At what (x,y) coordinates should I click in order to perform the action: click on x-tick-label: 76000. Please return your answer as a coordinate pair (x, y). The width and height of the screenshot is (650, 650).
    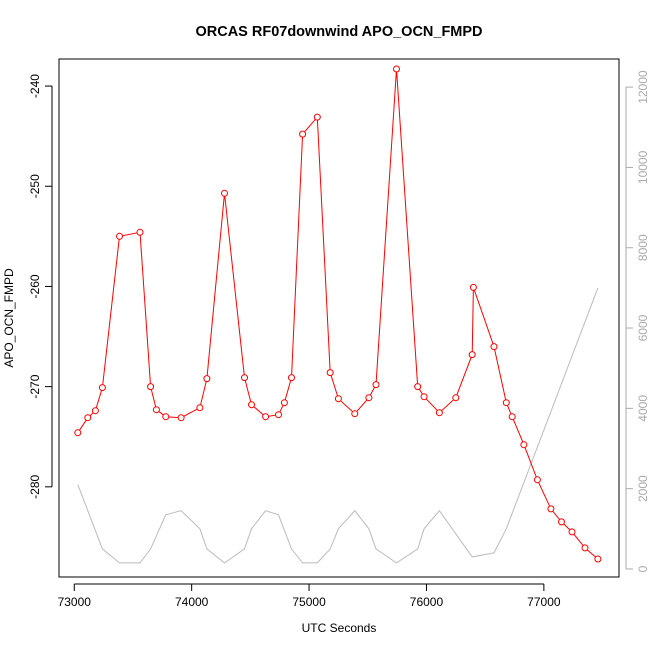
    Looking at the image, I should click on (427, 602).